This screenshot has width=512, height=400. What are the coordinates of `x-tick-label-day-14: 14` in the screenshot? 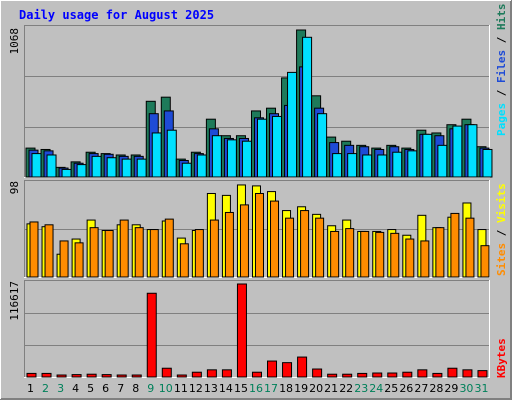 It's located at (226, 388).